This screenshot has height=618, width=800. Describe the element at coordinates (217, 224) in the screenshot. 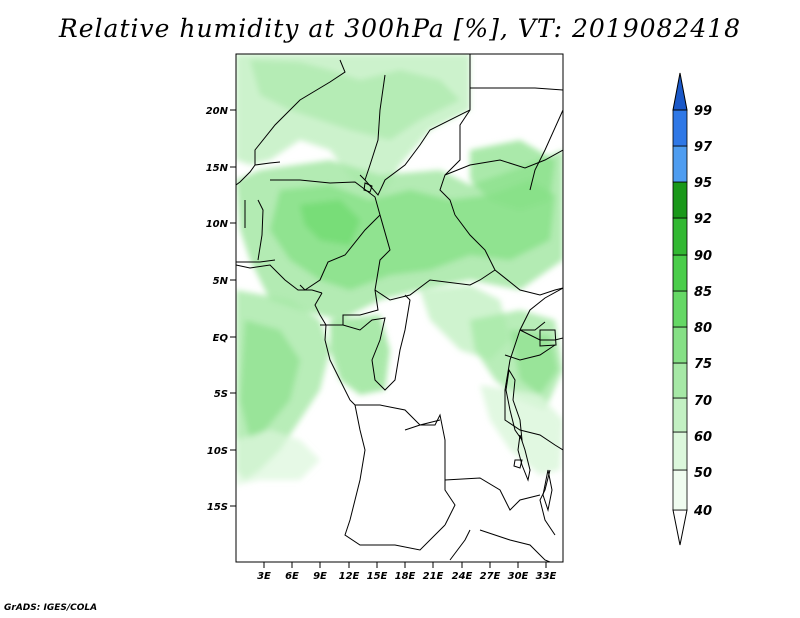

I see `lat-tick-label: 10N` at that location.